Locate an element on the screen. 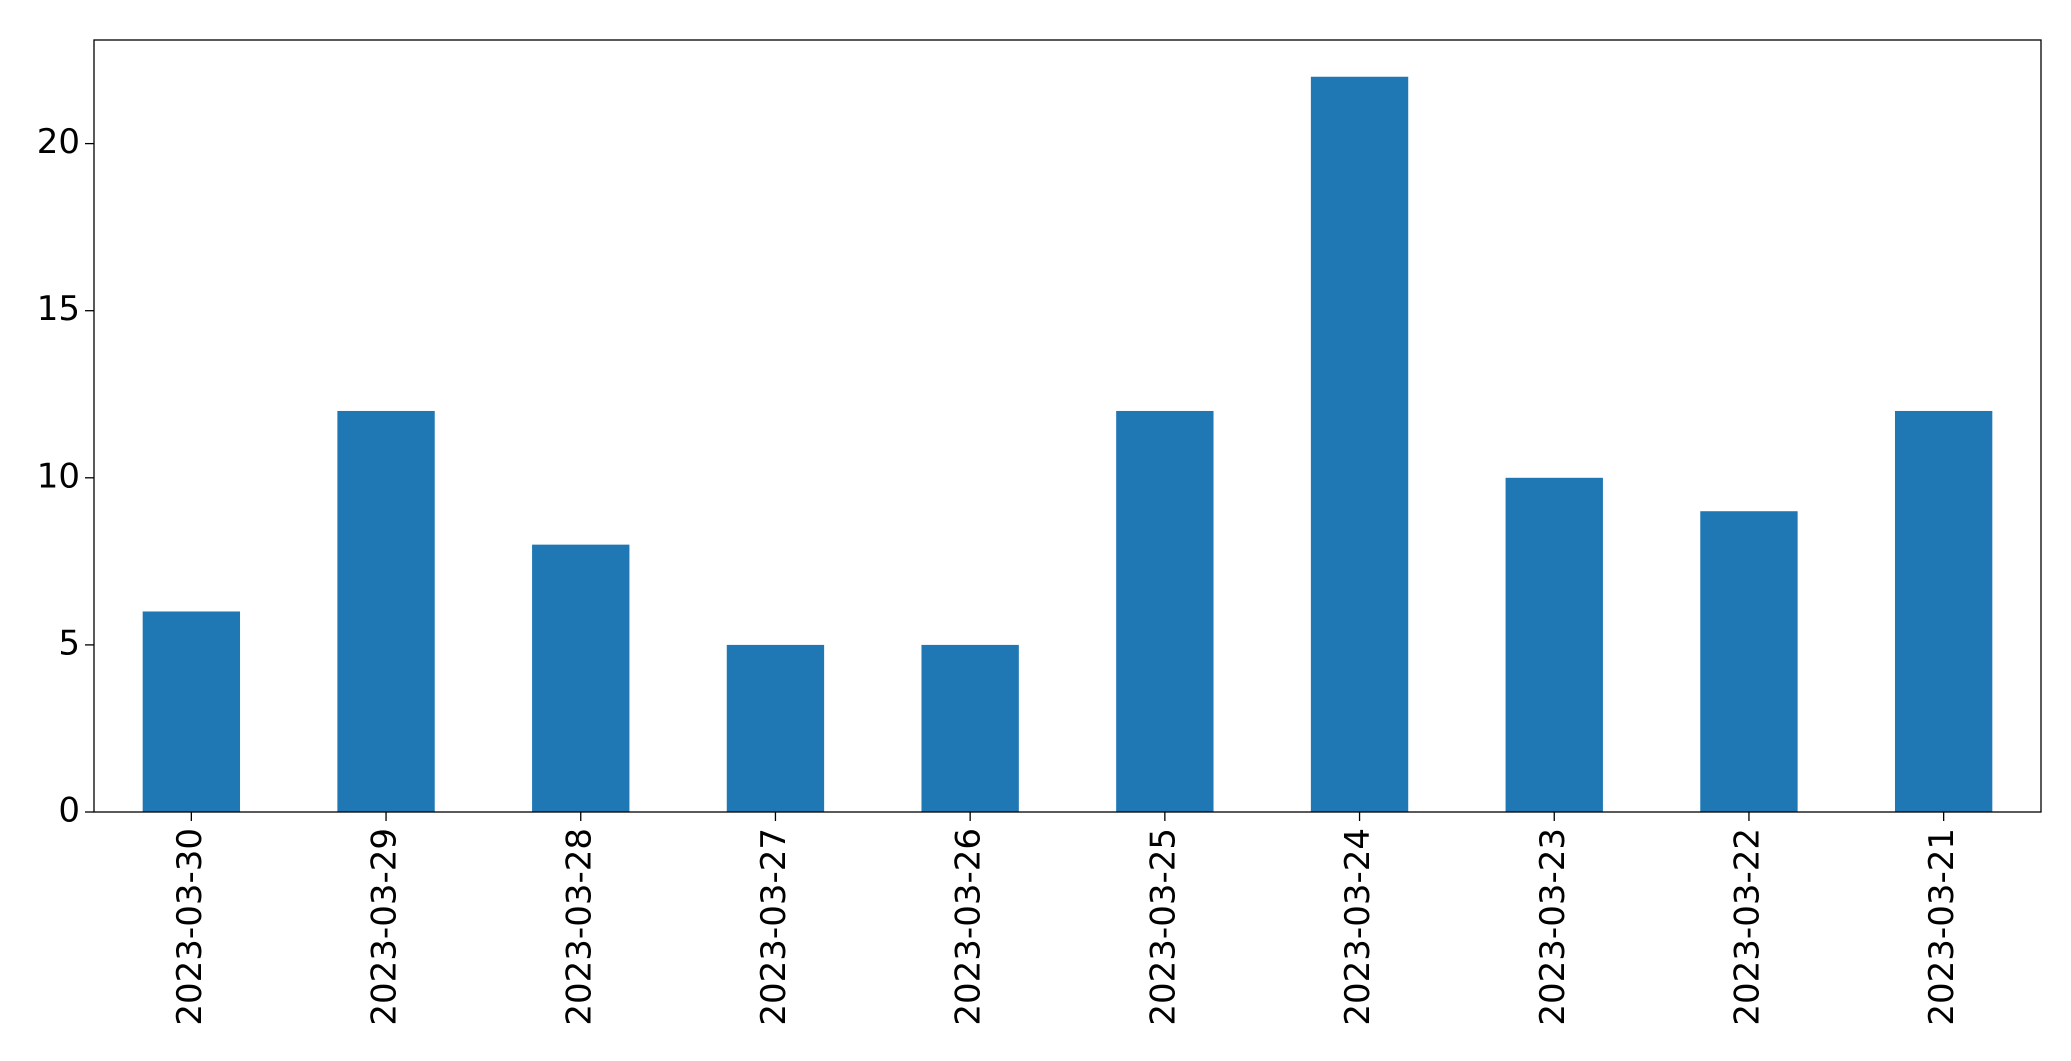 The width and height of the screenshot is (2071, 1061). x-tick-label: 2023-03-27 is located at coordinates (774, 927).